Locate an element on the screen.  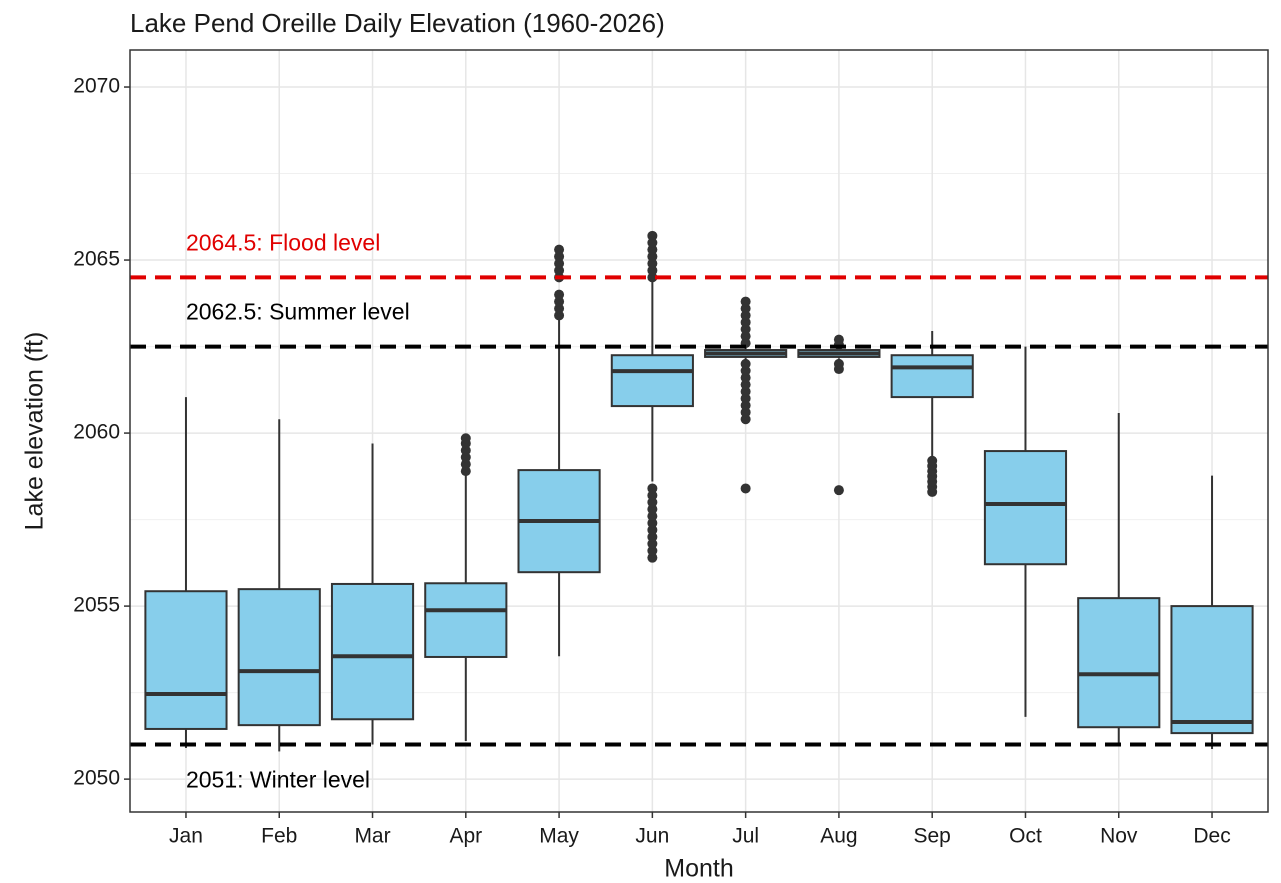
y-axis-title: Lake elevation (ft) is located at coordinates (35, 431).